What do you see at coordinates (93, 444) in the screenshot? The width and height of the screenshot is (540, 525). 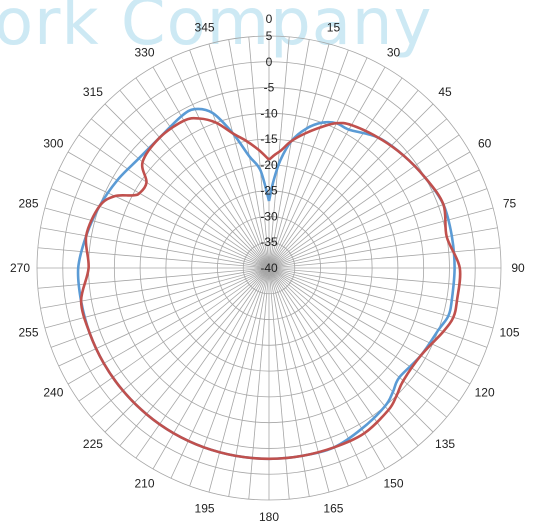 I see `angle-tick-label: 225` at bounding box center [93, 444].